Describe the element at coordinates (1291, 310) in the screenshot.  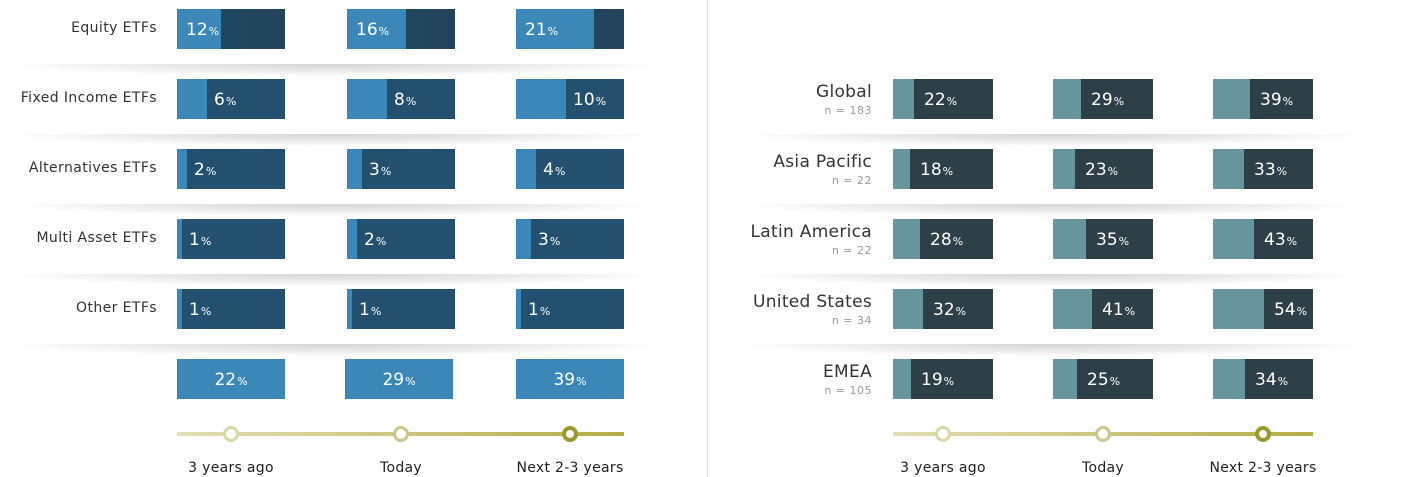
I see `bar-value-label: 54%` at that location.